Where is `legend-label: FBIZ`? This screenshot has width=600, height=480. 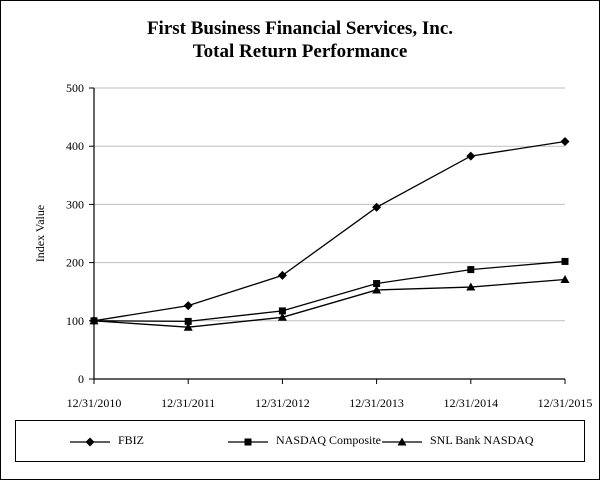
legend-label: FBIZ is located at coordinates (131, 440).